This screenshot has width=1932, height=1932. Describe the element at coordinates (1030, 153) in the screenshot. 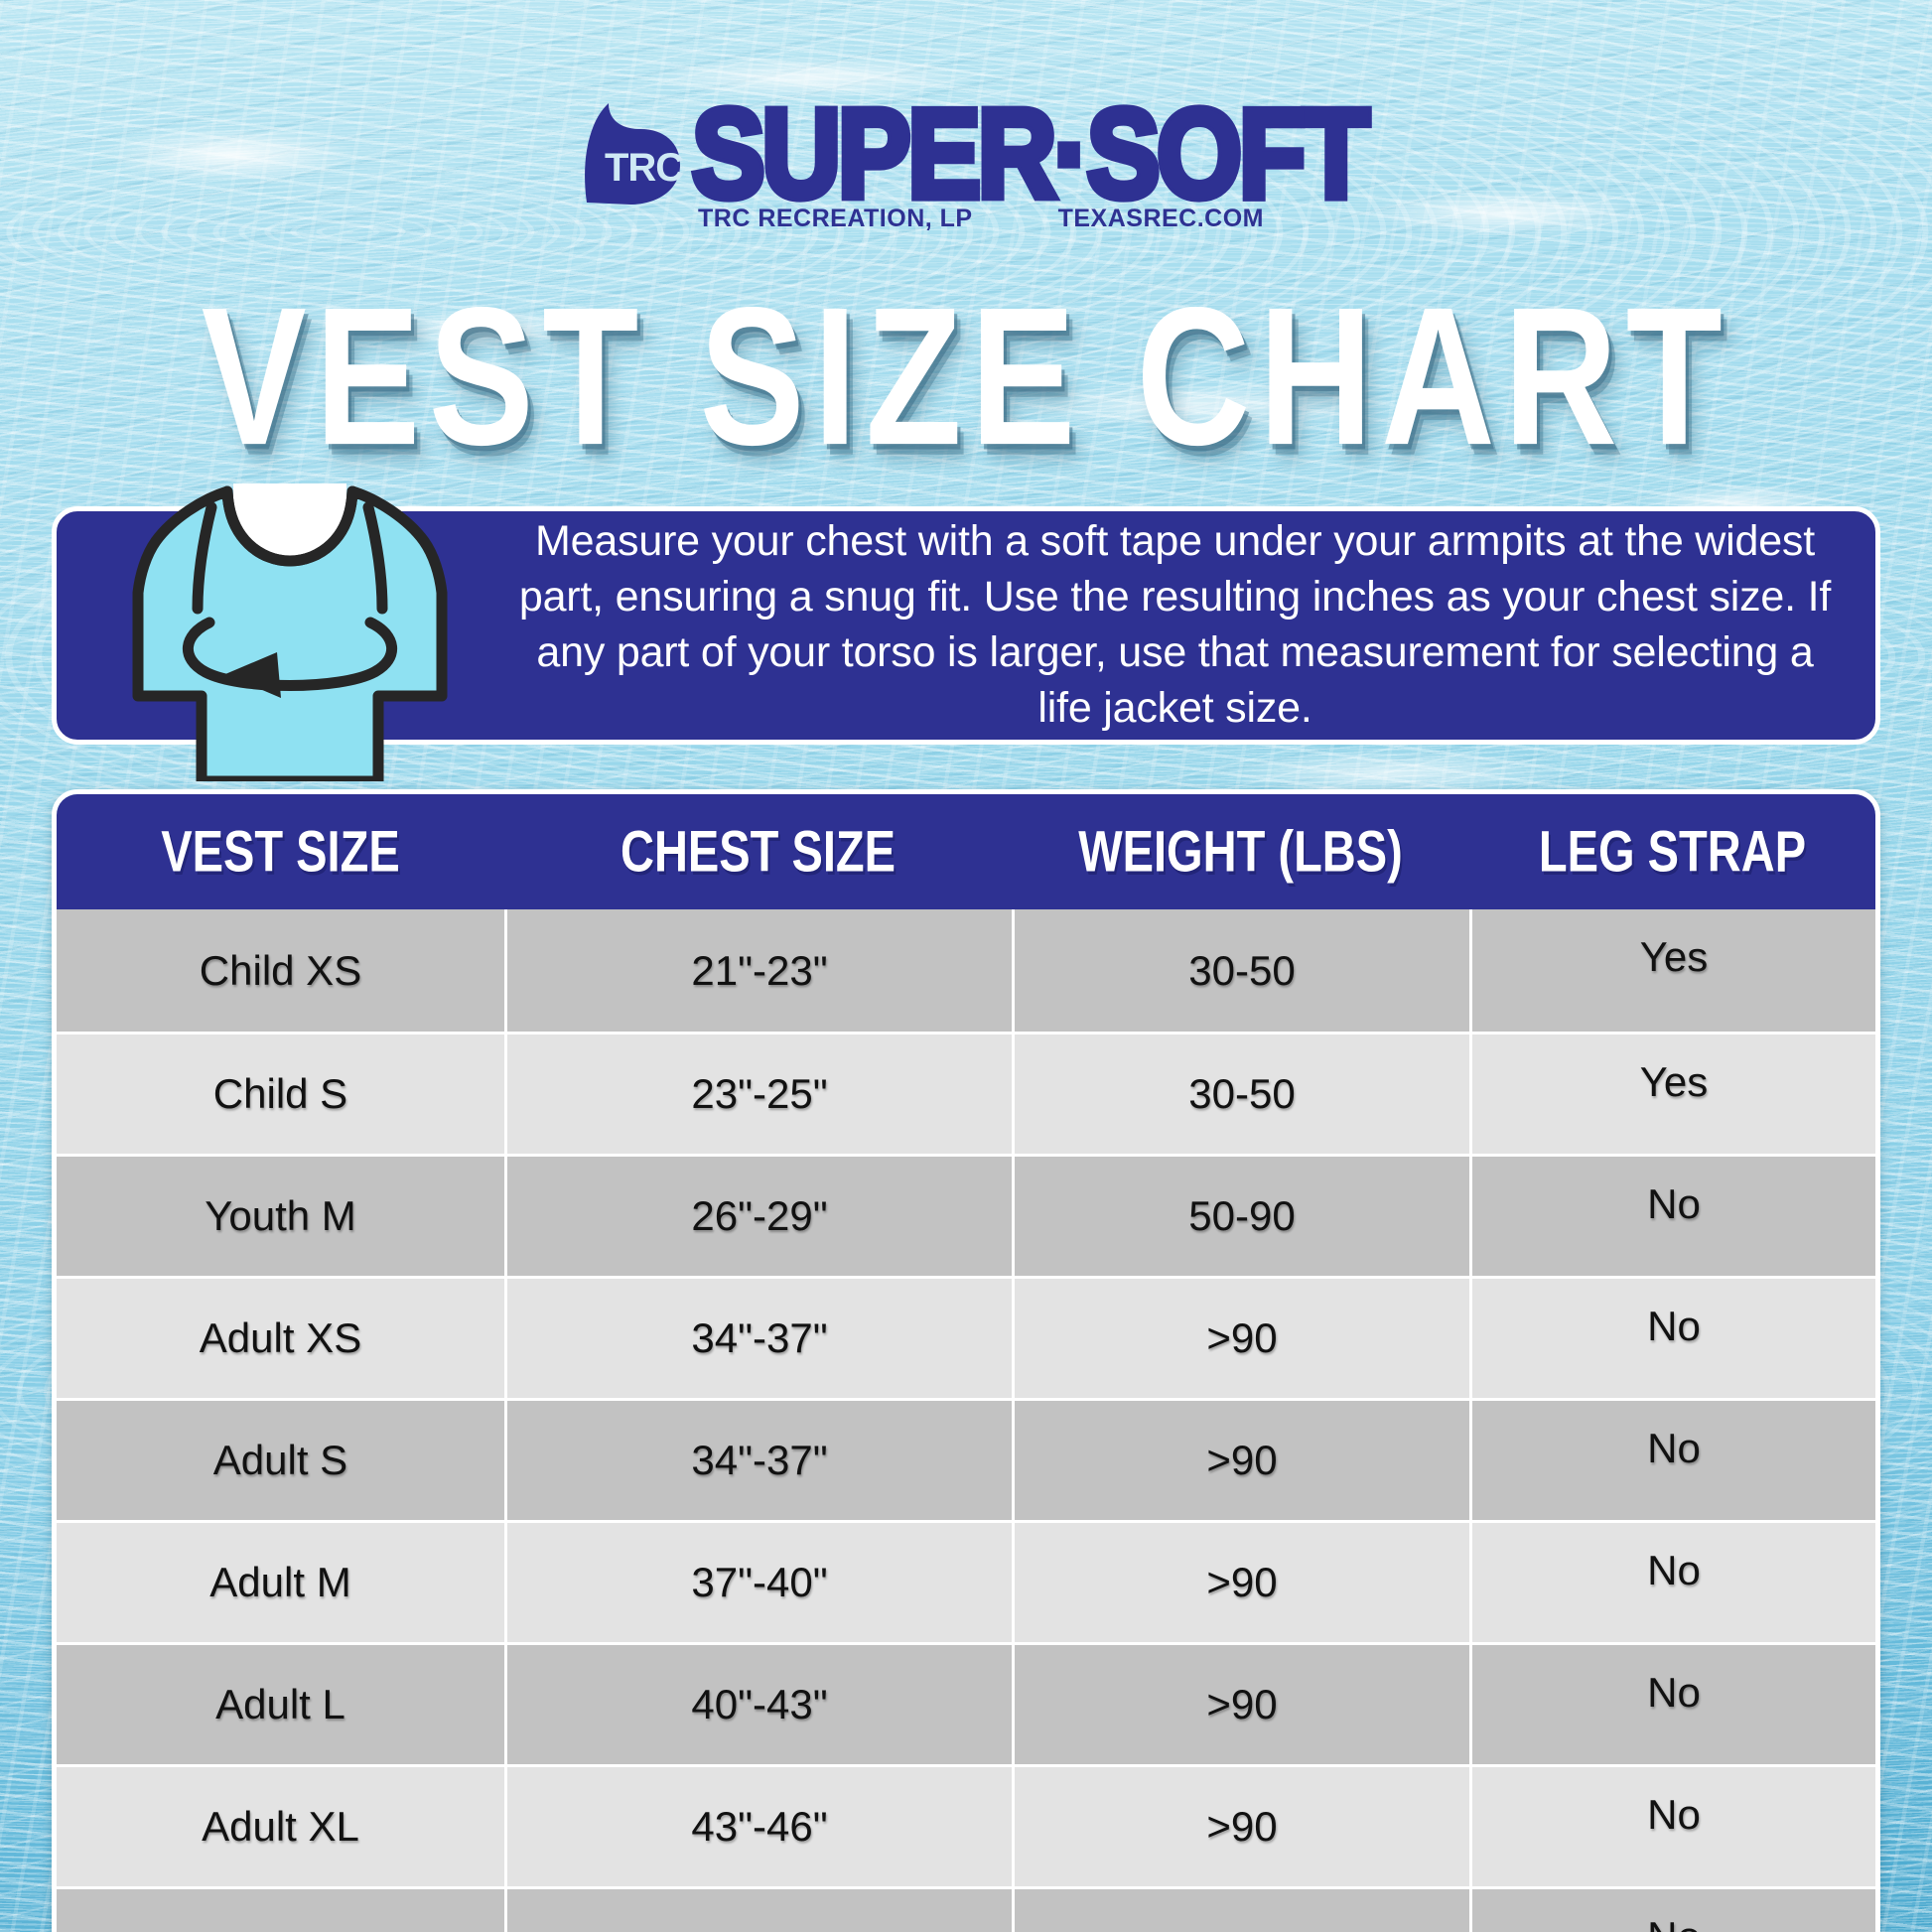

I see `supersoft-wordmark: SUPER·SOFT` at that location.